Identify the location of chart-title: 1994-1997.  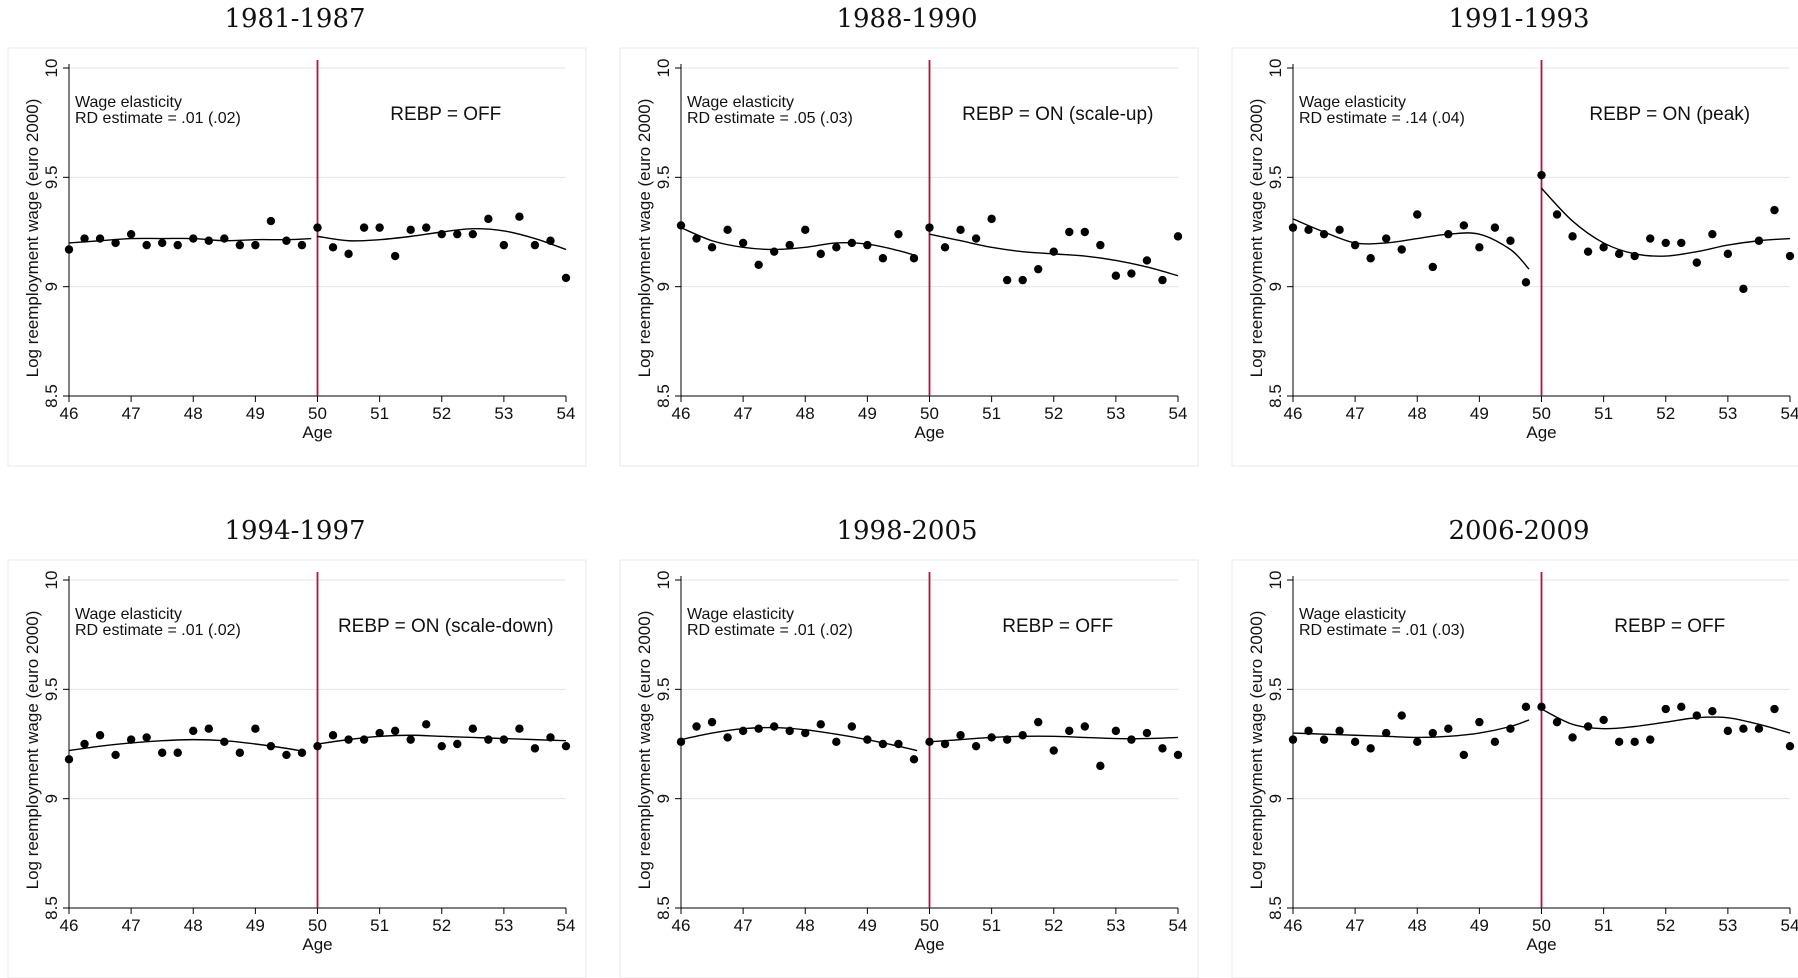
(295, 531).